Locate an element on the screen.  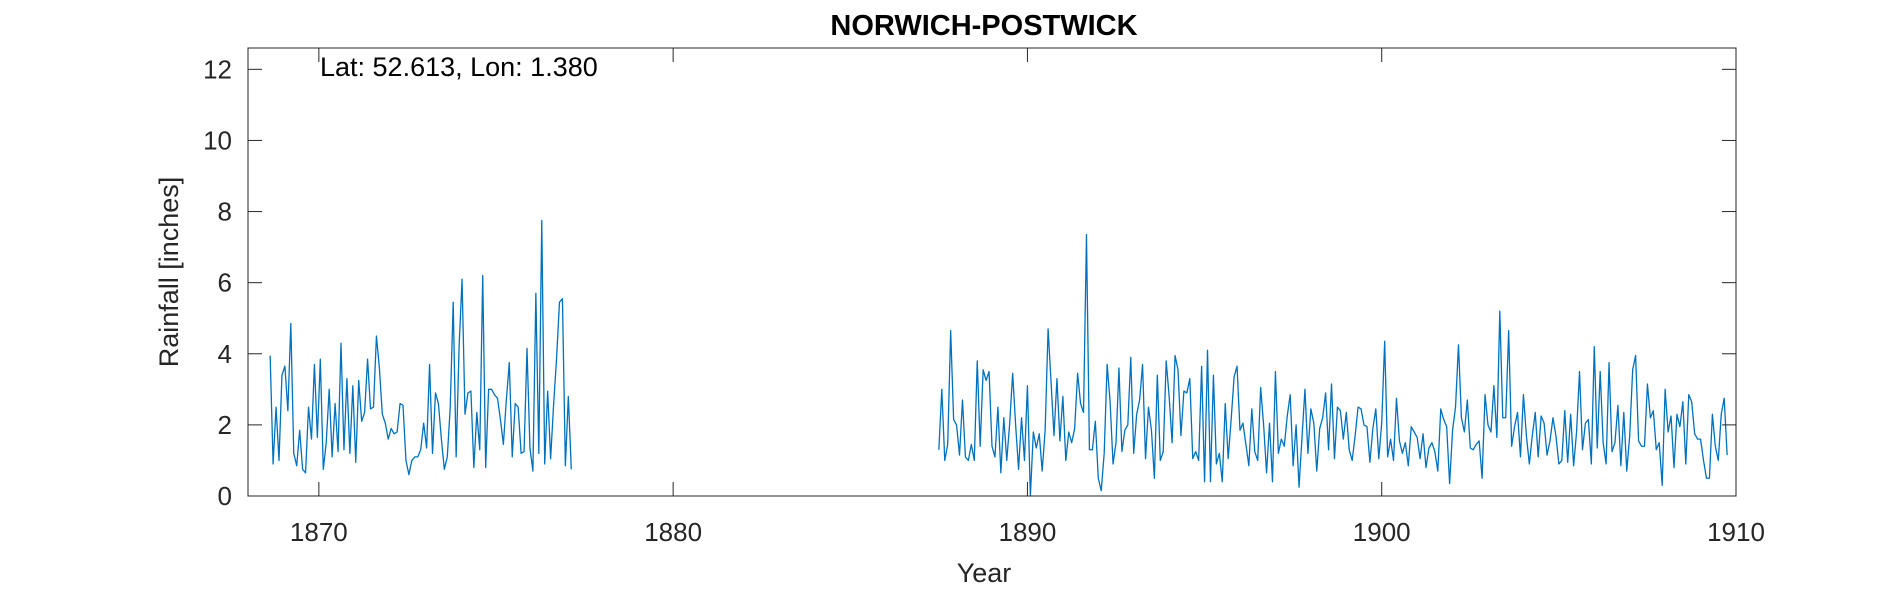
y-tick-label: 0 is located at coordinates (225, 496).